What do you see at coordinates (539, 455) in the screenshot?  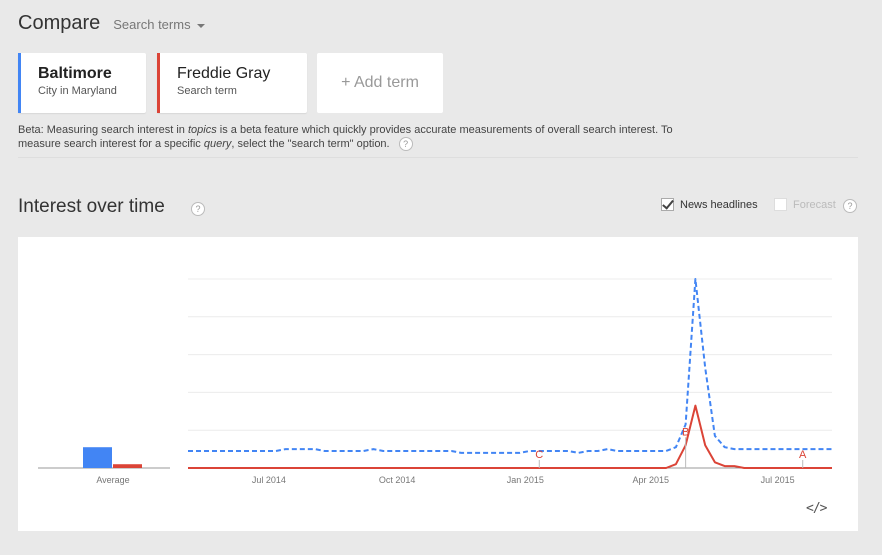 I see `annotation-marker-c: C` at bounding box center [539, 455].